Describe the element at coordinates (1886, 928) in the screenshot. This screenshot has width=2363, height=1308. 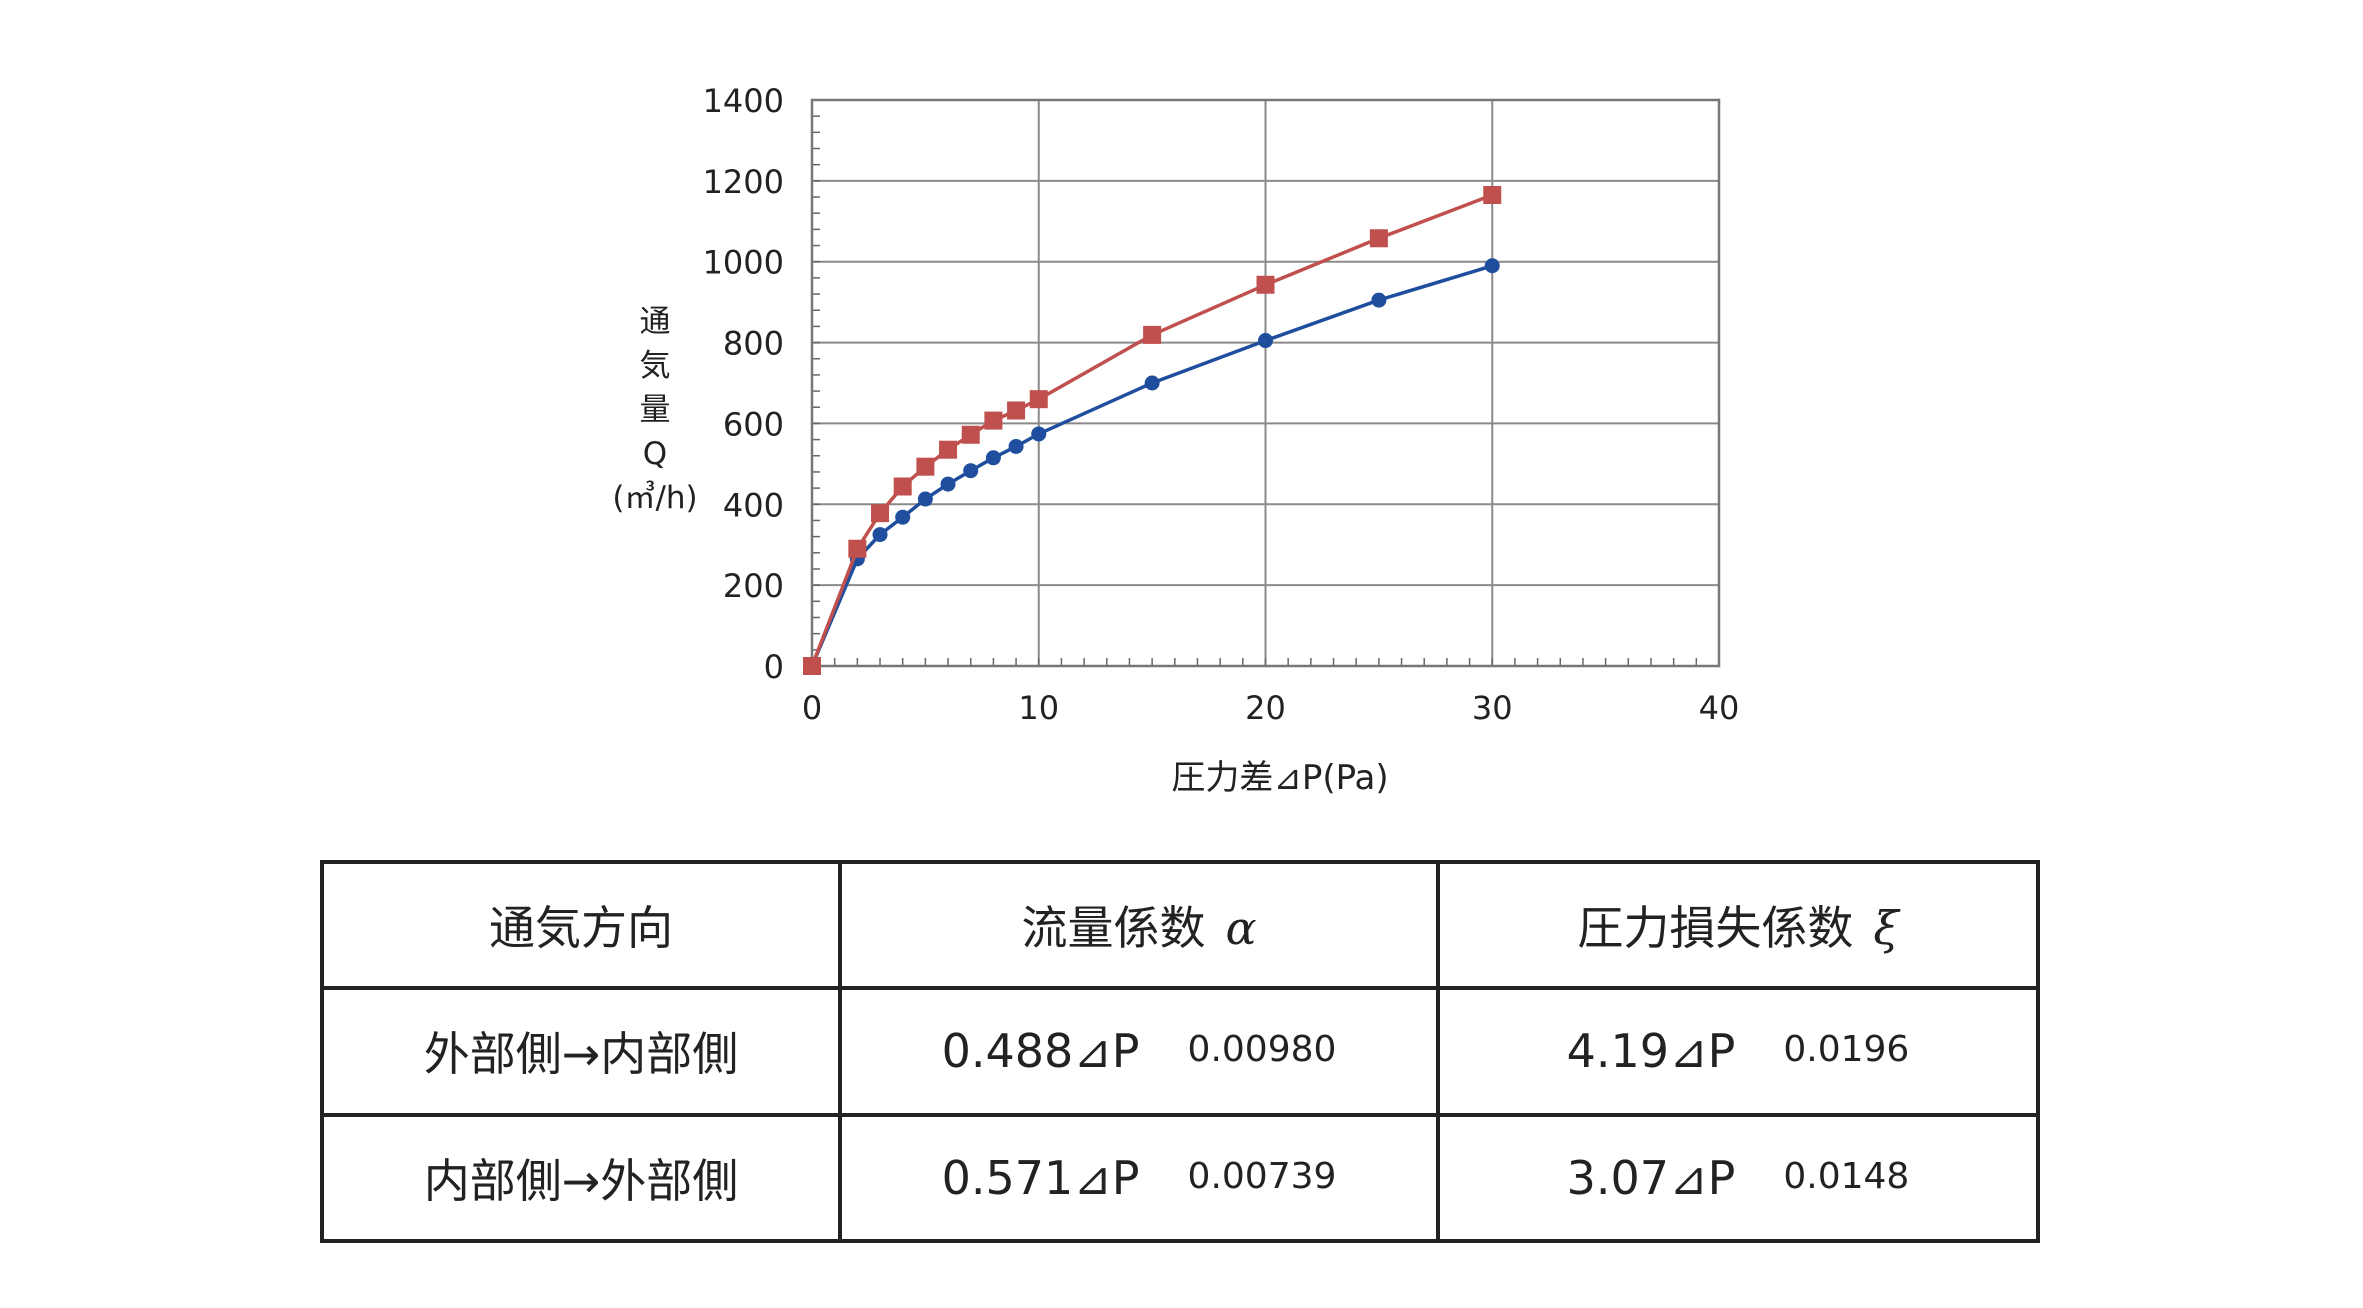
I see `xi-symbol: ξ` at that location.